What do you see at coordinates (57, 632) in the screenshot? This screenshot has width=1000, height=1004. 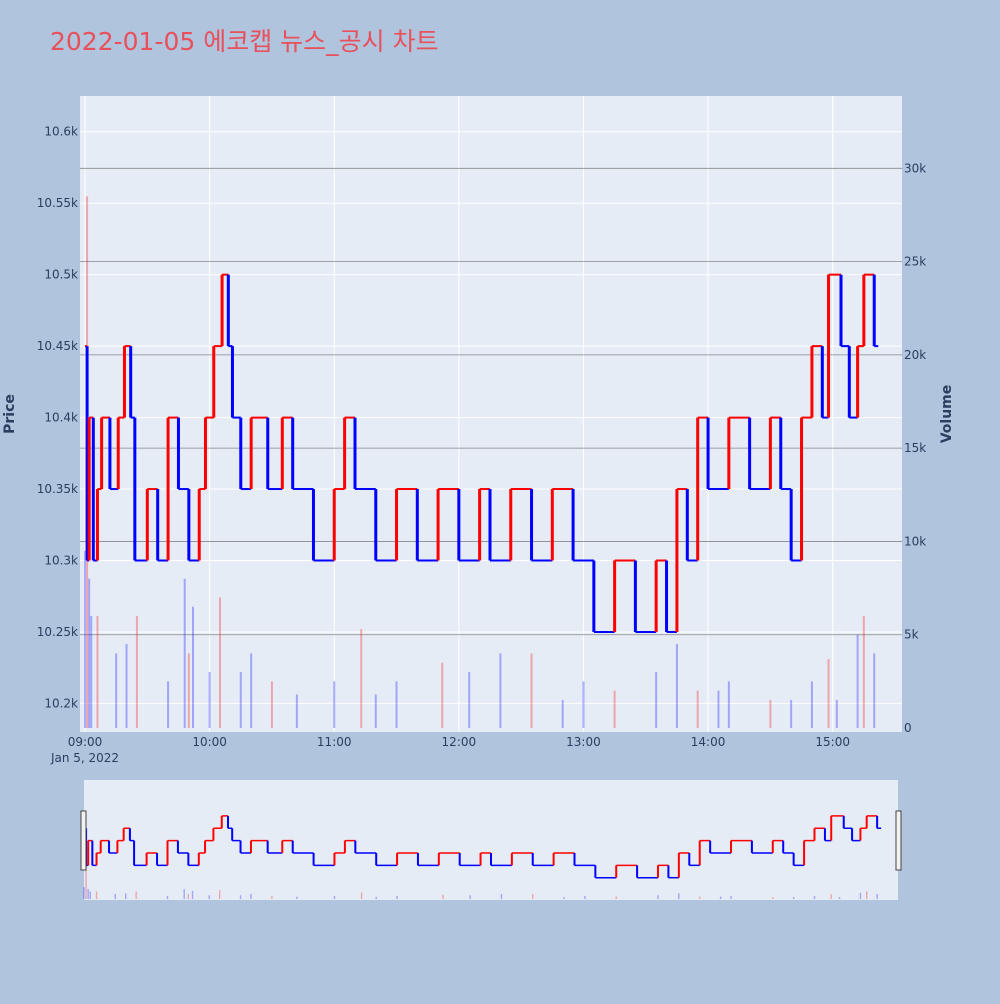 I see `price-tick-label: 10.25k` at bounding box center [57, 632].